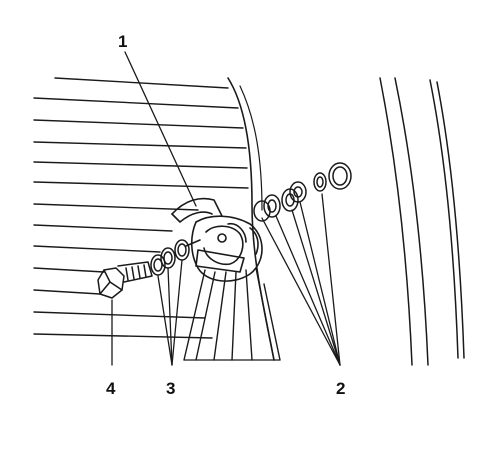  I want to click on callout-3: 3, so click(171, 388).